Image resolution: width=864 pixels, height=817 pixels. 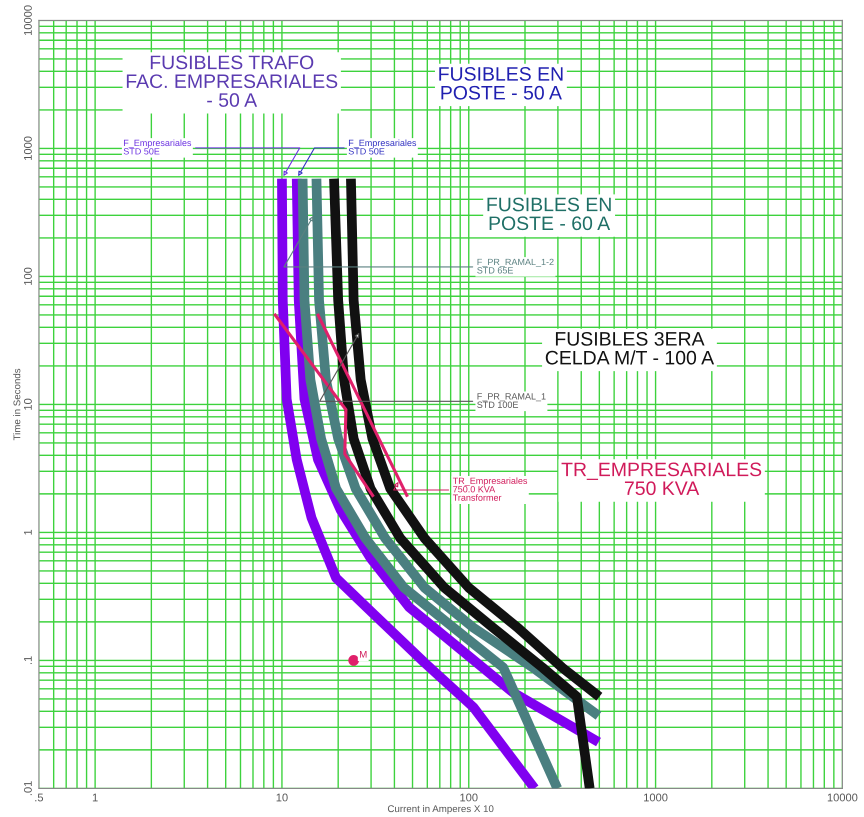 What do you see at coordinates (662, 479) in the screenshot?
I see `annotation: TR_EMPRESARIALES 750 KVA` at bounding box center [662, 479].